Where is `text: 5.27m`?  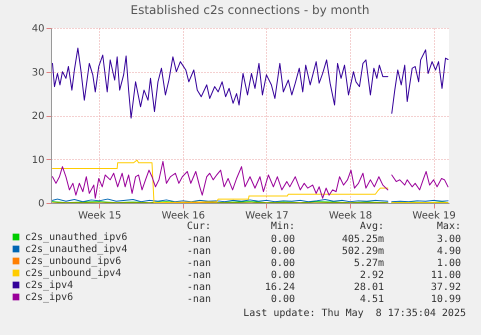
text: 5.27m is located at coordinates (369, 264).